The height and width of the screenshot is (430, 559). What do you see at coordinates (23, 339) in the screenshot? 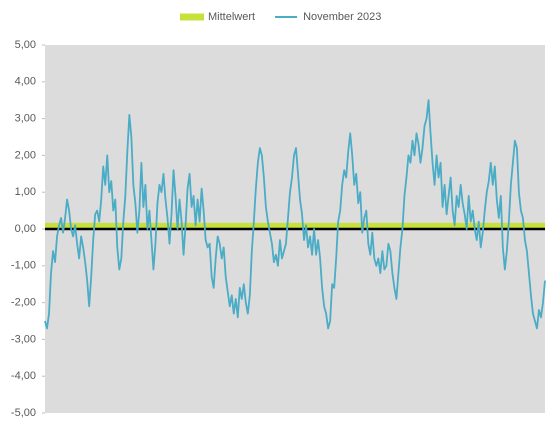
I see `y-tick-label: -3,00` at bounding box center [23, 339].